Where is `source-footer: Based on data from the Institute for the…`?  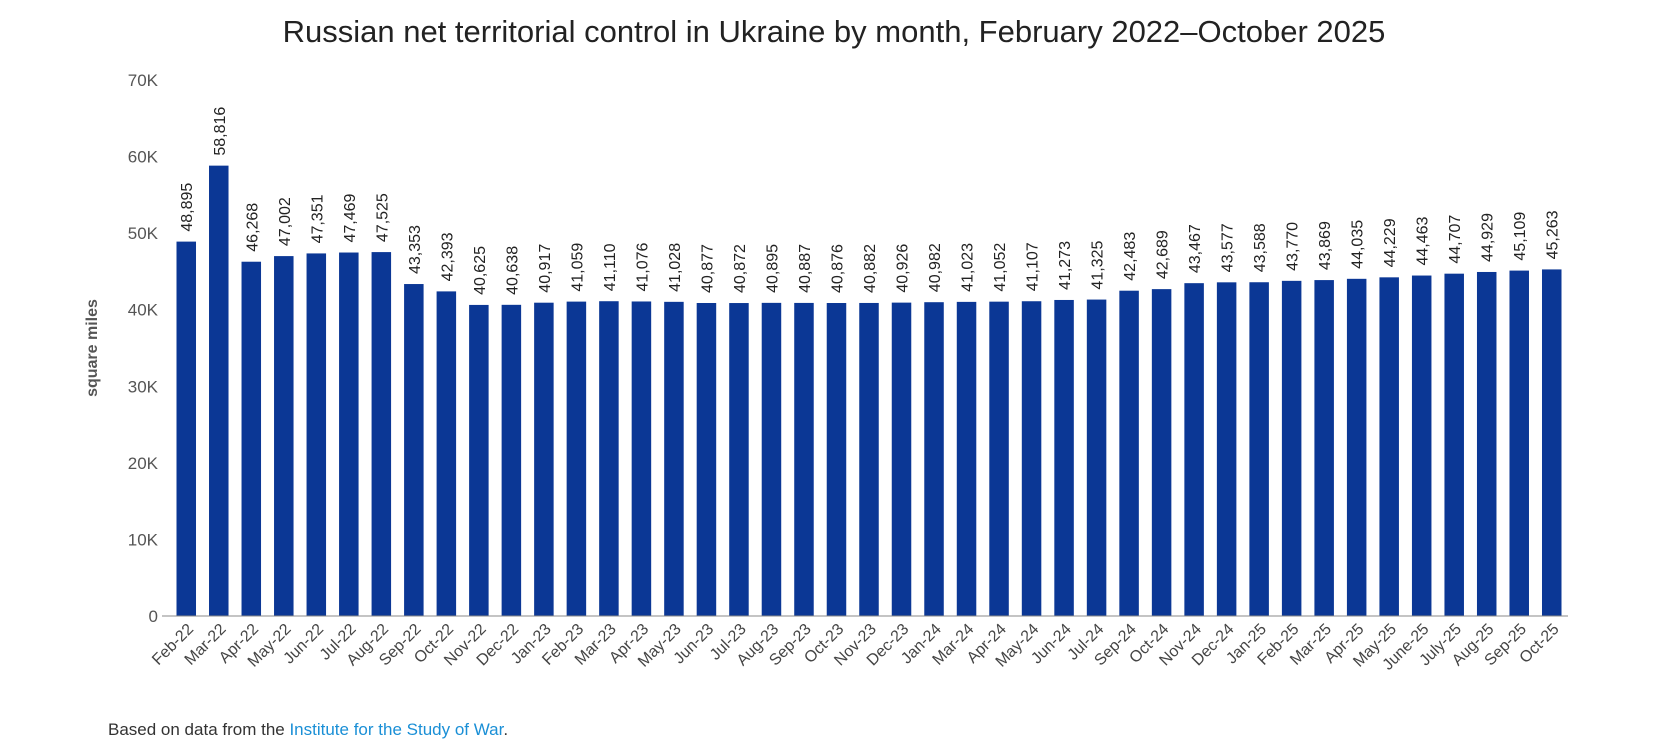
source-footer: Based on data from the Institute for the… is located at coordinates (308, 730).